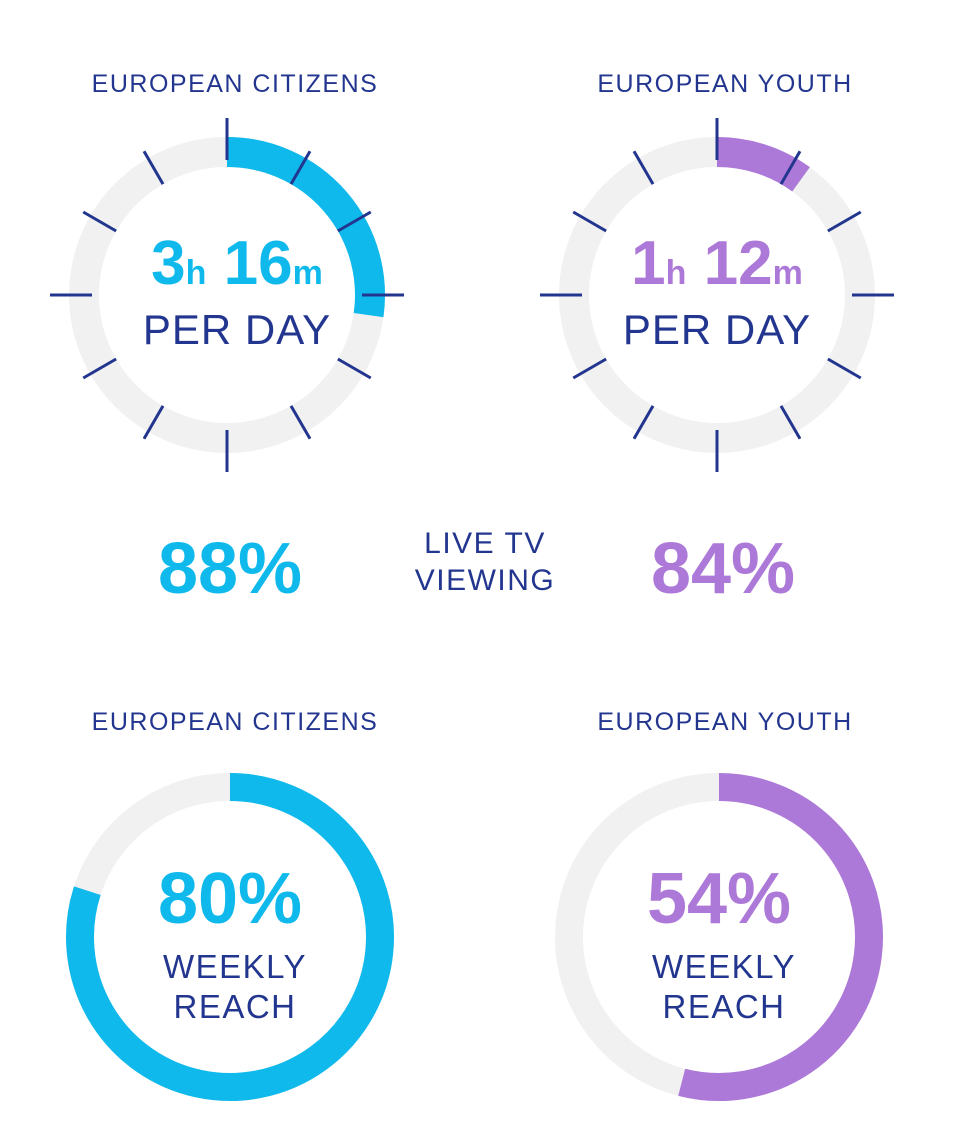 The image size is (980, 1146). I want to click on top-citizens-label: EUROPEAN CITIZENS, so click(235, 84).